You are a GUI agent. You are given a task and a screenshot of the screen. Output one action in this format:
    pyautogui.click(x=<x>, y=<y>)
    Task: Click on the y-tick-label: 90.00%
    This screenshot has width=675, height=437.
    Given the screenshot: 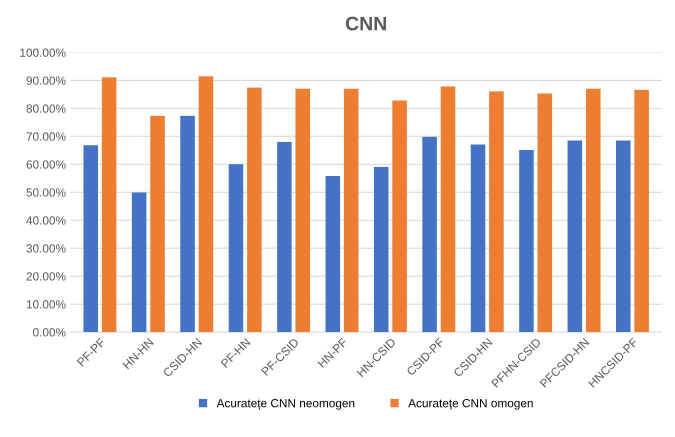 What is the action you would take?
    pyautogui.click(x=46, y=80)
    